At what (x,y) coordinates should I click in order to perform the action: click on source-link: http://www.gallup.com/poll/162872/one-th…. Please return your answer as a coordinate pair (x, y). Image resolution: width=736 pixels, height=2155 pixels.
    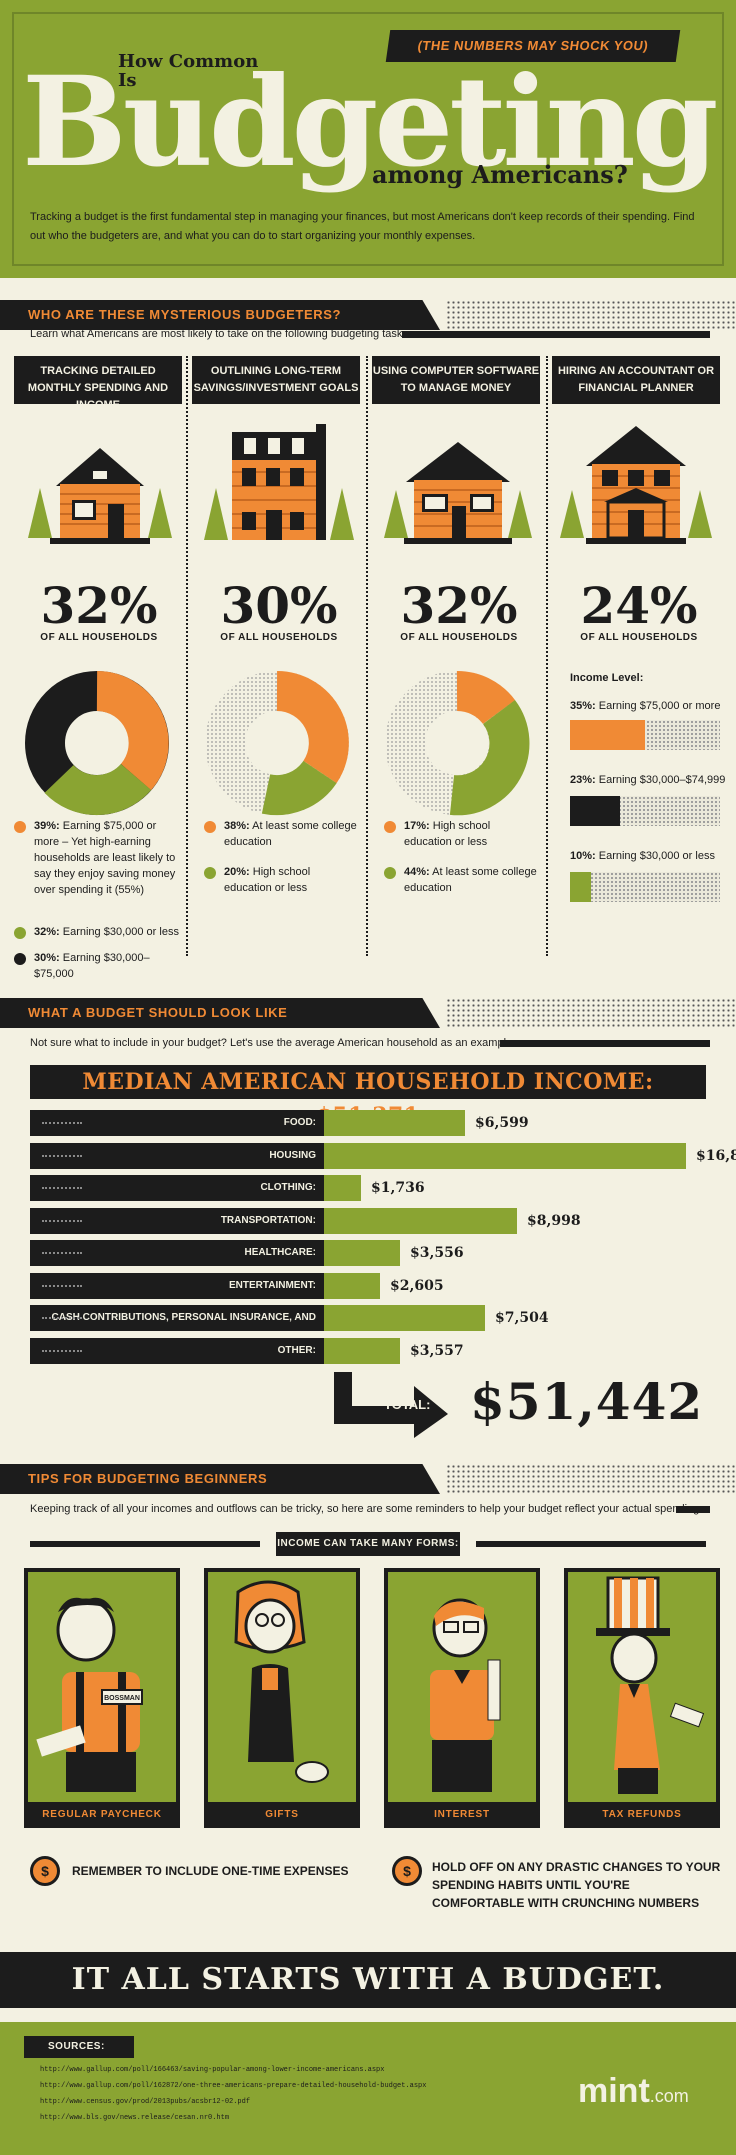
    Looking at the image, I should click on (233, 2086).